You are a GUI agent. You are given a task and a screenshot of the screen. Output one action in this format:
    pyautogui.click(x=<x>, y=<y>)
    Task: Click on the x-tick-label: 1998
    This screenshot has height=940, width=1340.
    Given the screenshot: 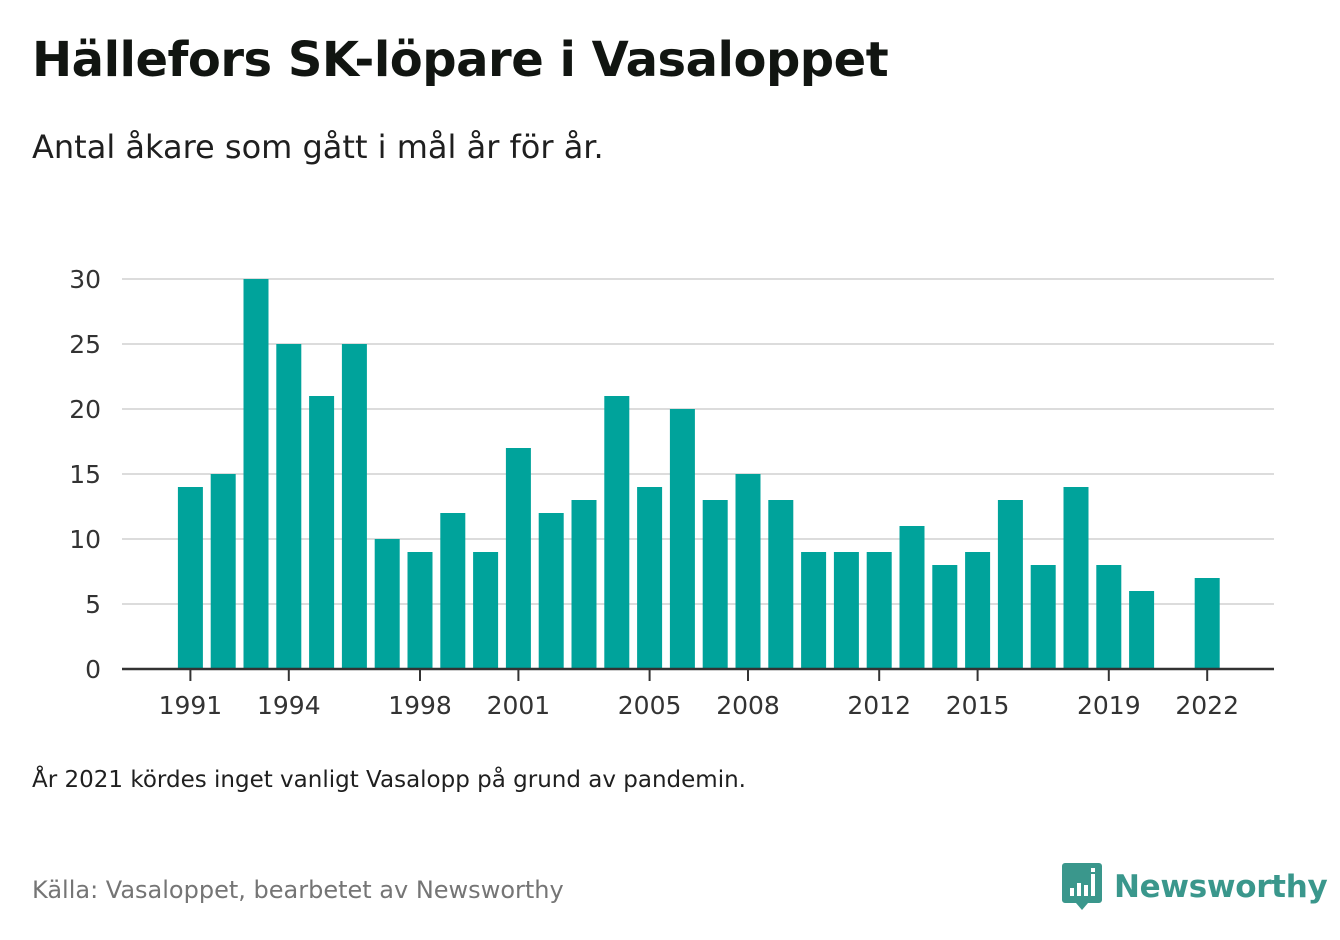 What is the action you would take?
    pyautogui.click(x=420, y=705)
    